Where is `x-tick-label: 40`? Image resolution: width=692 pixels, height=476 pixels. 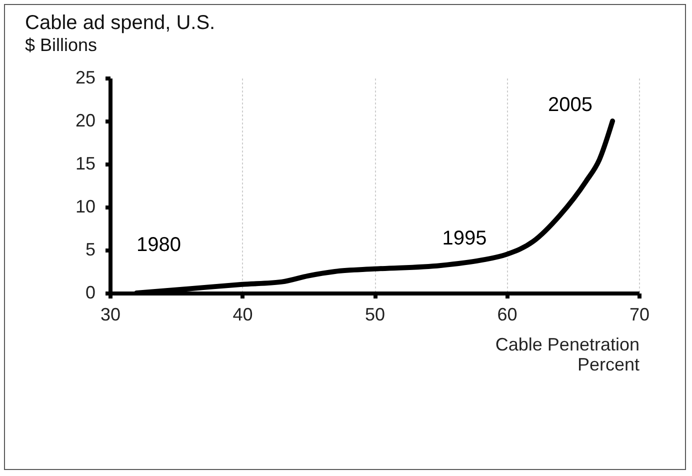 x-tick-label: 40 is located at coordinates (242, 314).